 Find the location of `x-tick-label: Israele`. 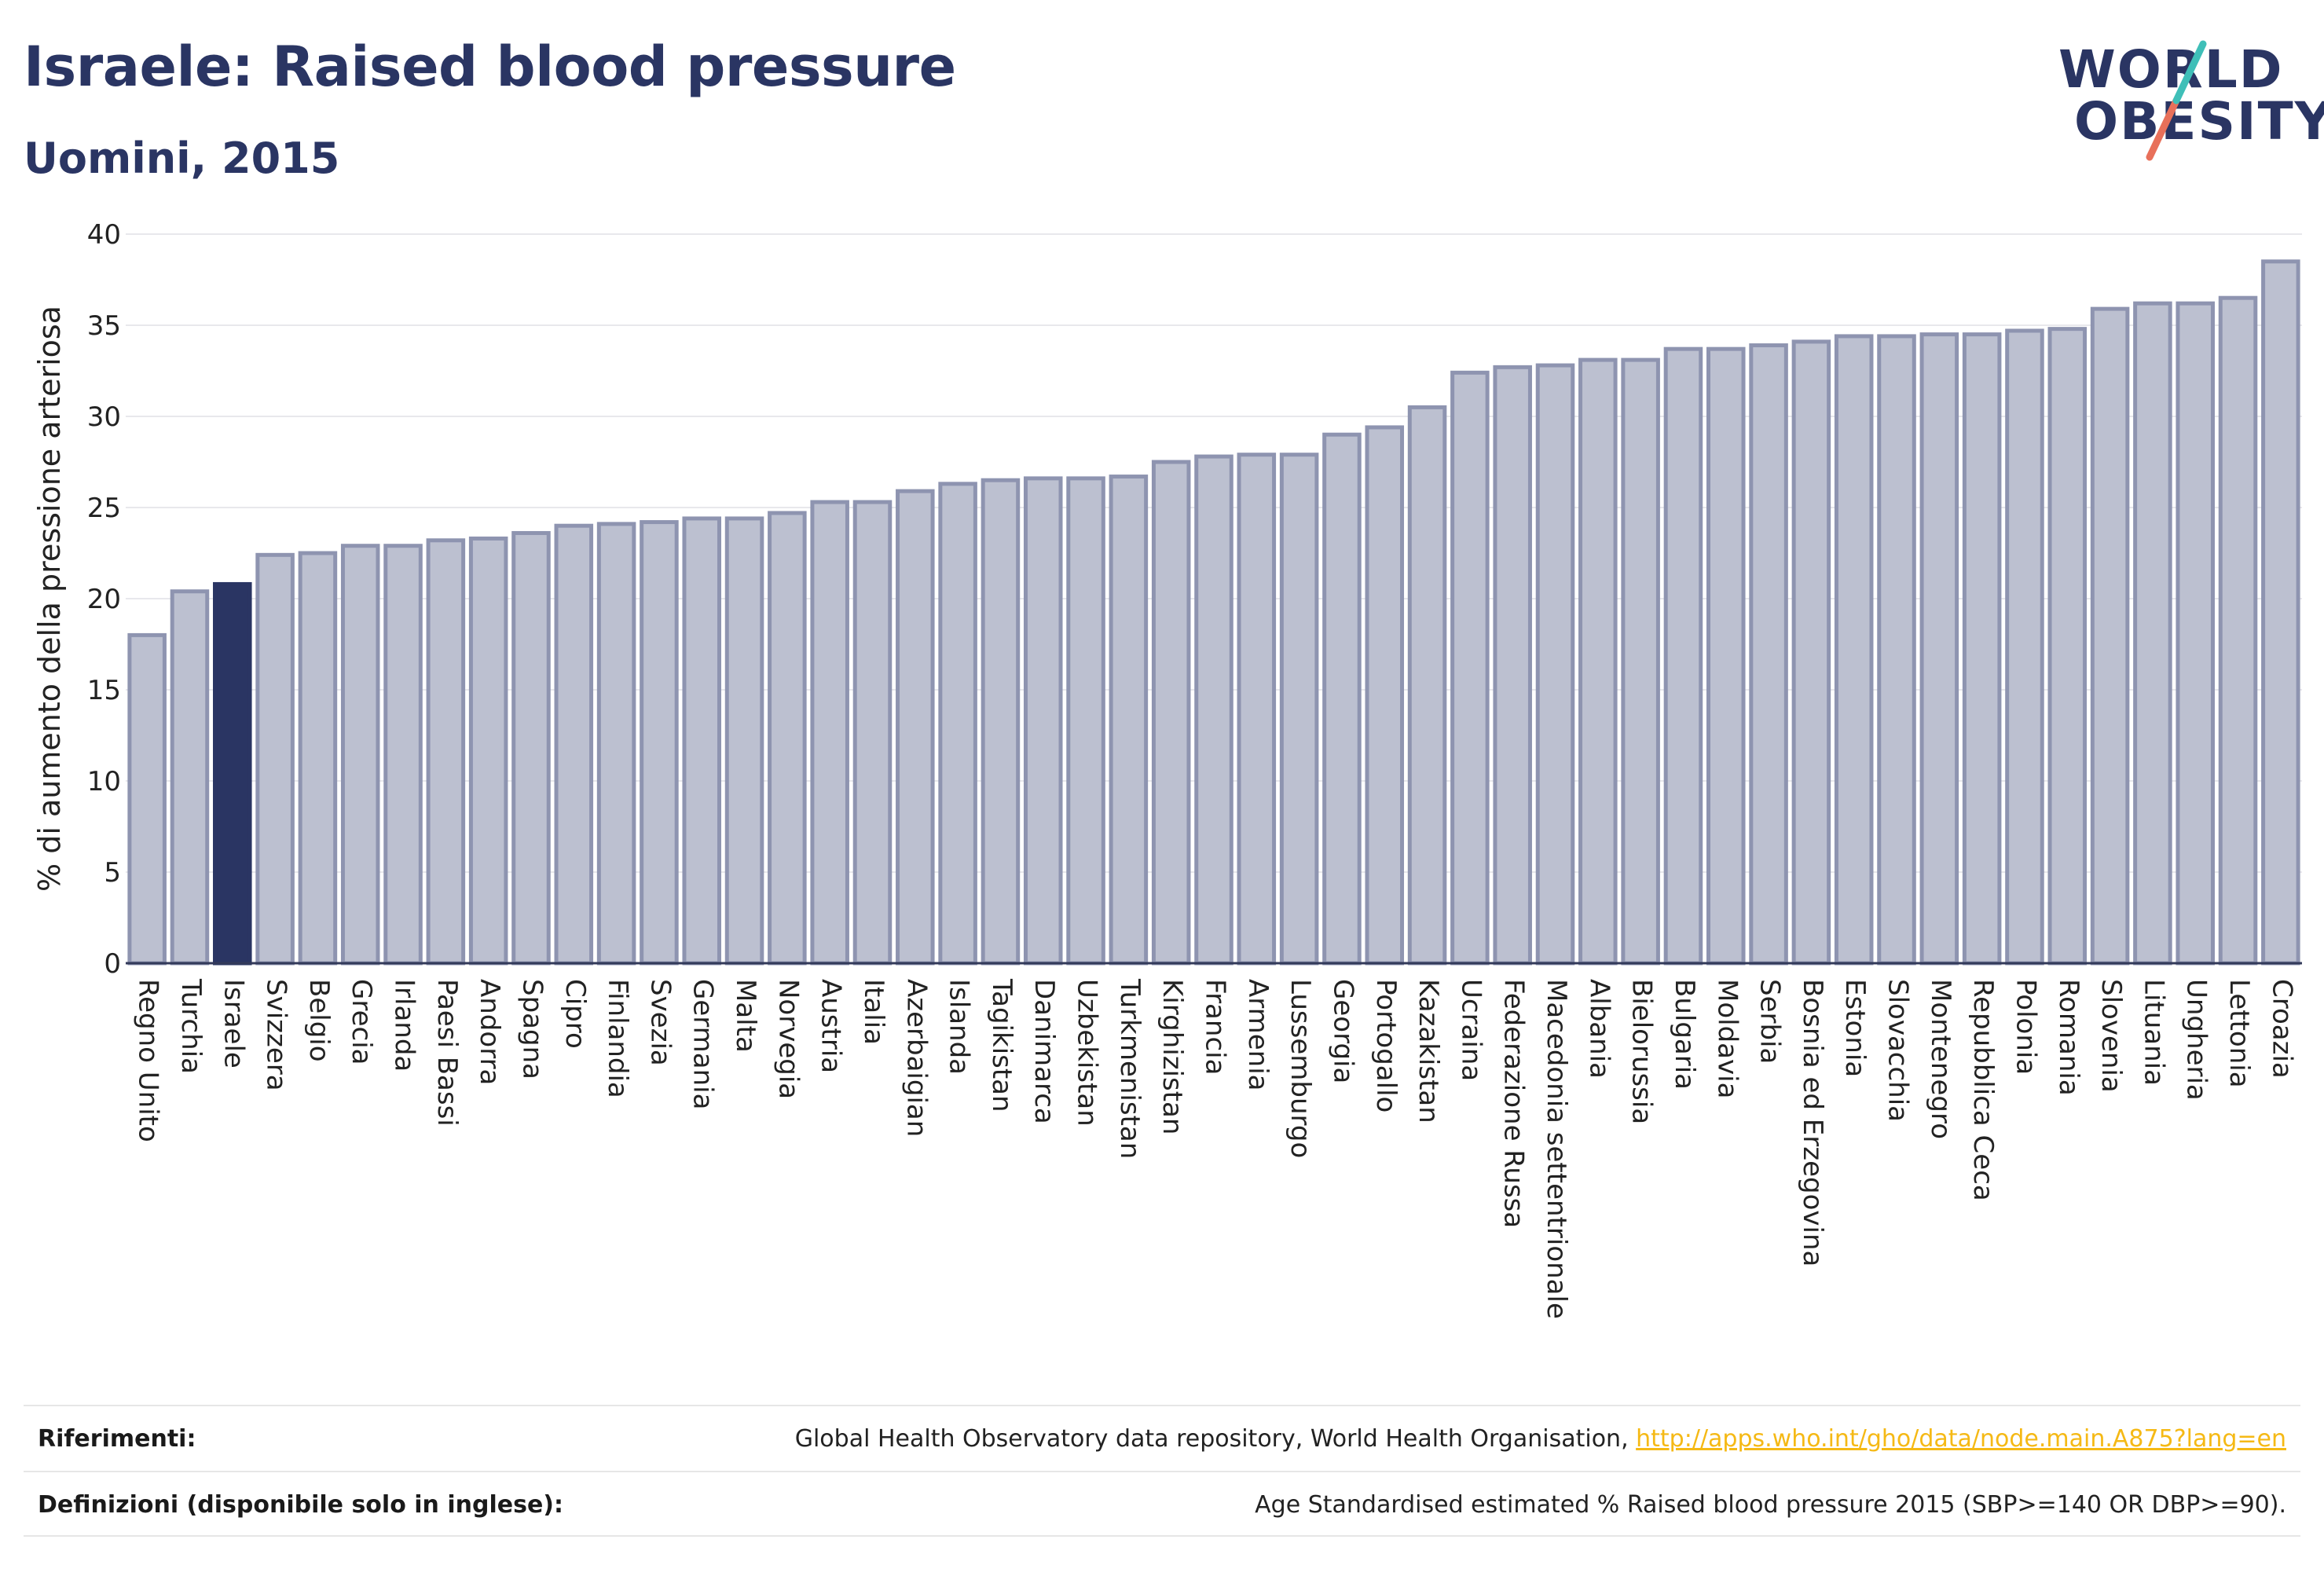

x-tick-label: Israele is located at coordinates (233, 1023).